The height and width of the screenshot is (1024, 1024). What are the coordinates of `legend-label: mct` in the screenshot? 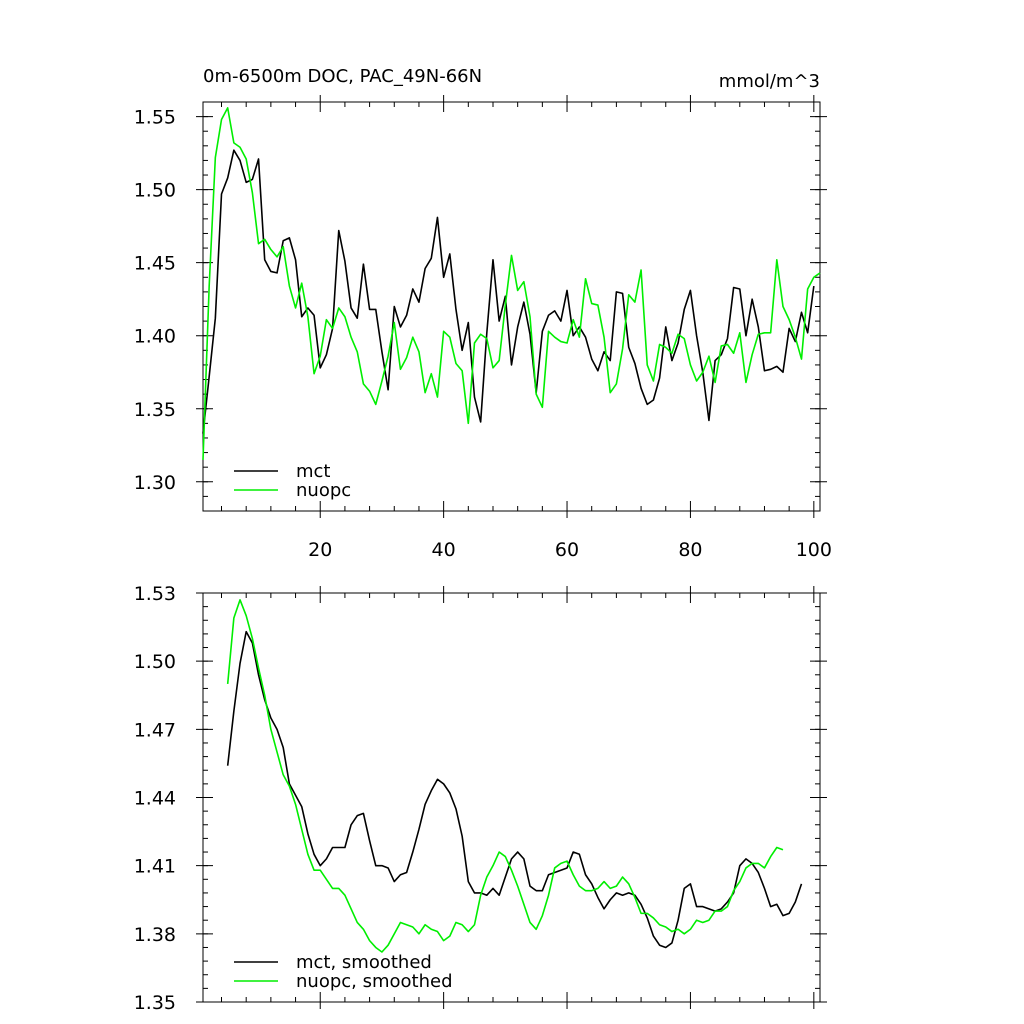 It's located at (313, 471).